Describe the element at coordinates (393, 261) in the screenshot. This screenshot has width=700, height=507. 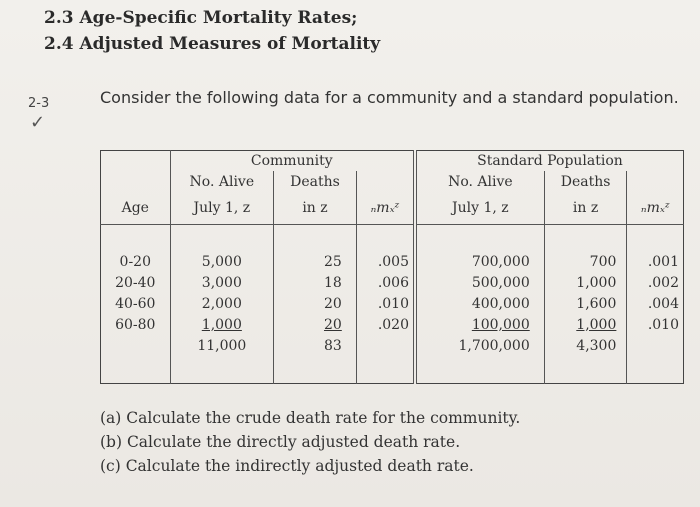
I see `value-cell: .005` at that location.